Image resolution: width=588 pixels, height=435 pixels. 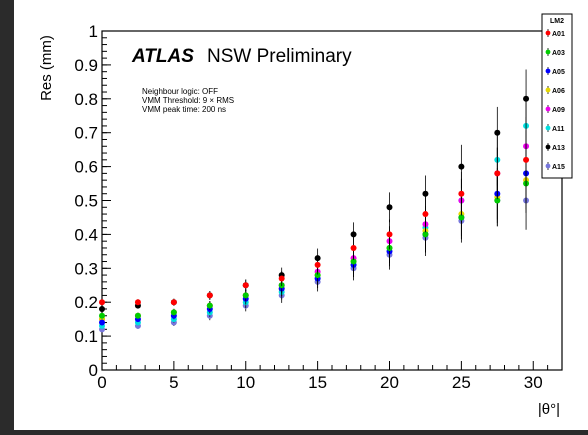 I want to click on info-vmm-threshold: VMM Threshold: 9 × RMS, so click(x=188, y=100).